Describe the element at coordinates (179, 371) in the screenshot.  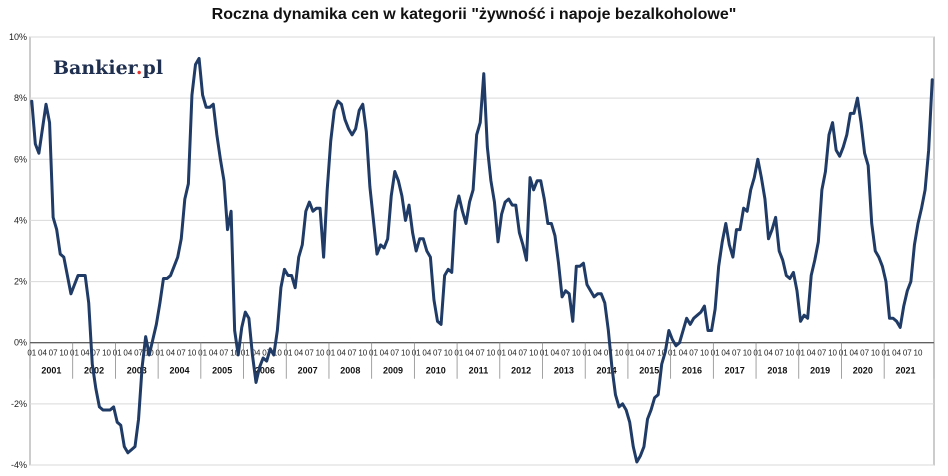
I see `year-label: 2004` at that location.